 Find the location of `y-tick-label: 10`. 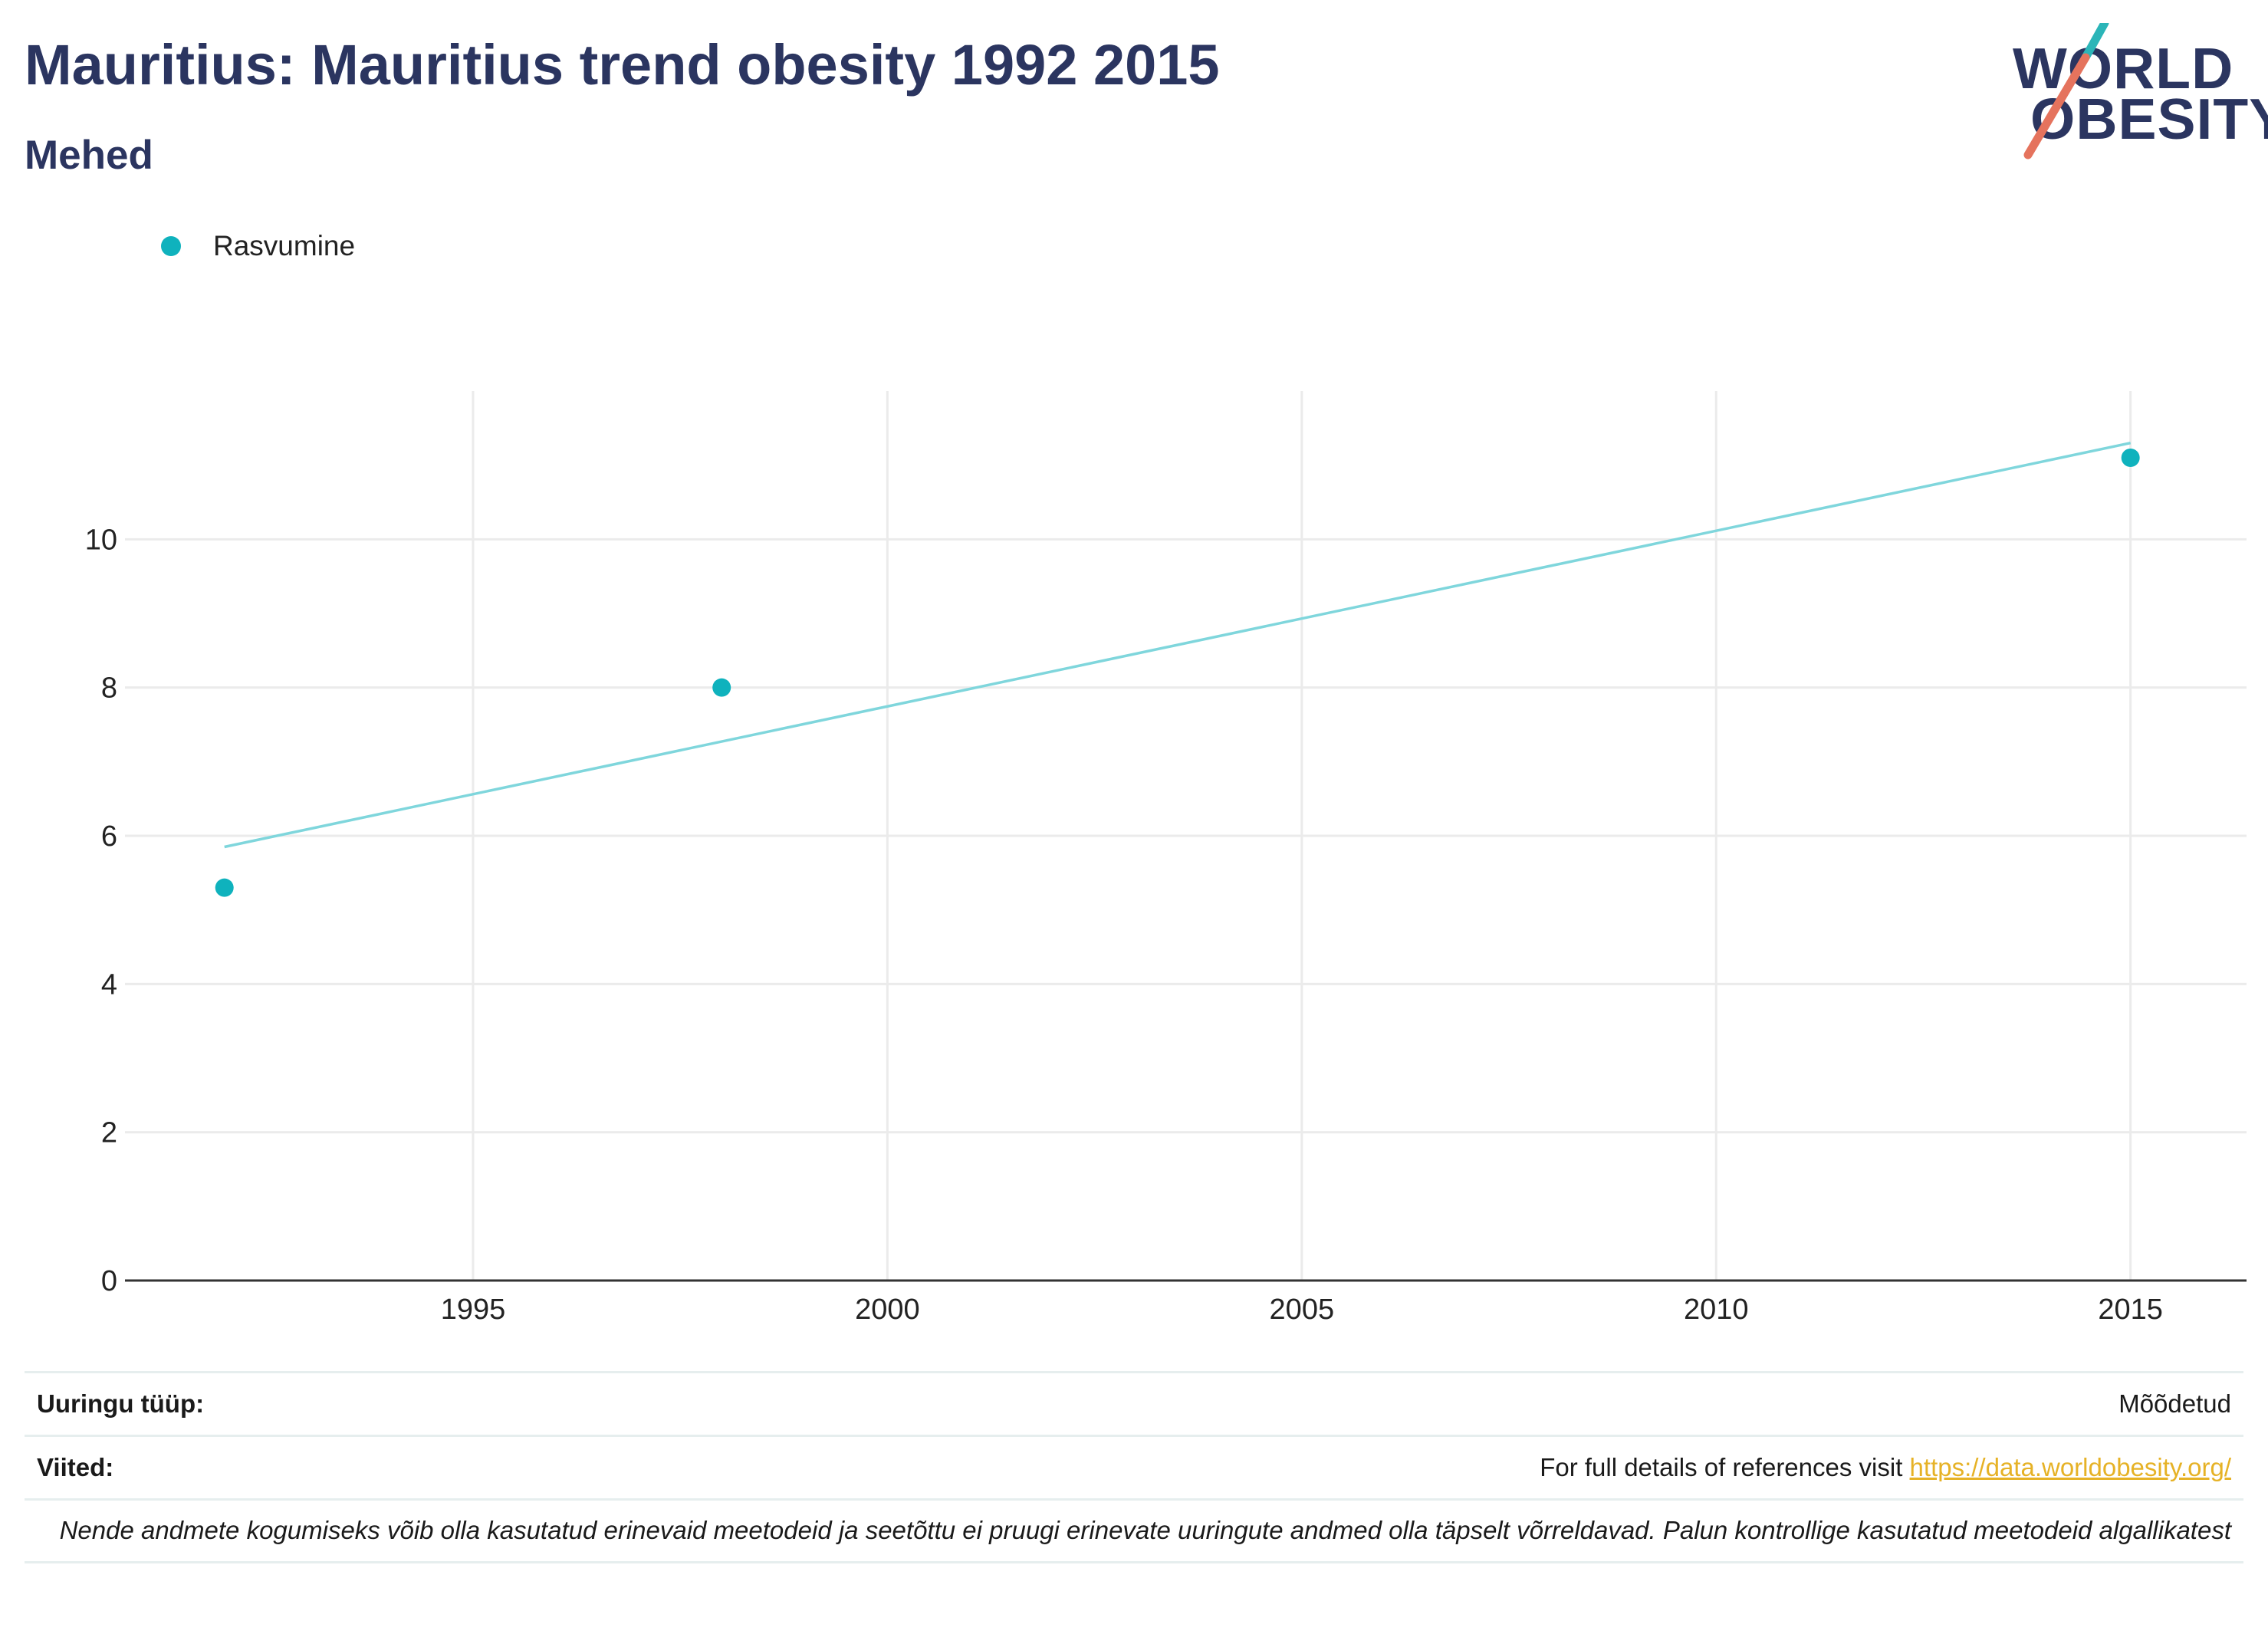

y-tick-label: 10 is located at coordinates (101, 540).